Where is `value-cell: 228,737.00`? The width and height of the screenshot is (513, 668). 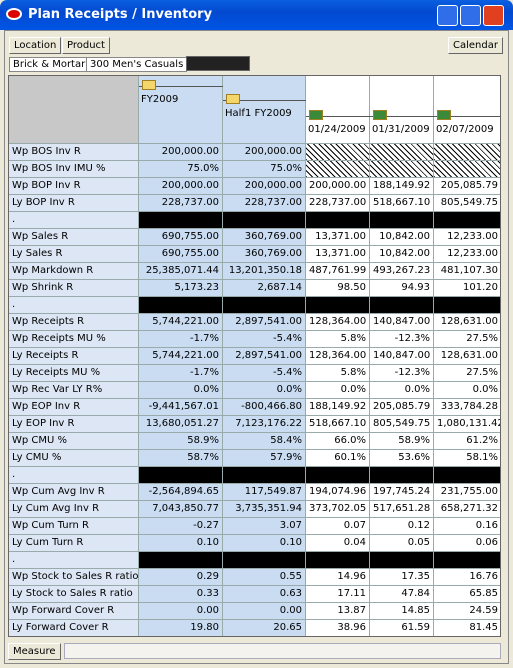 value-cell: 228,737.00 is located at coordinates (181, 203).